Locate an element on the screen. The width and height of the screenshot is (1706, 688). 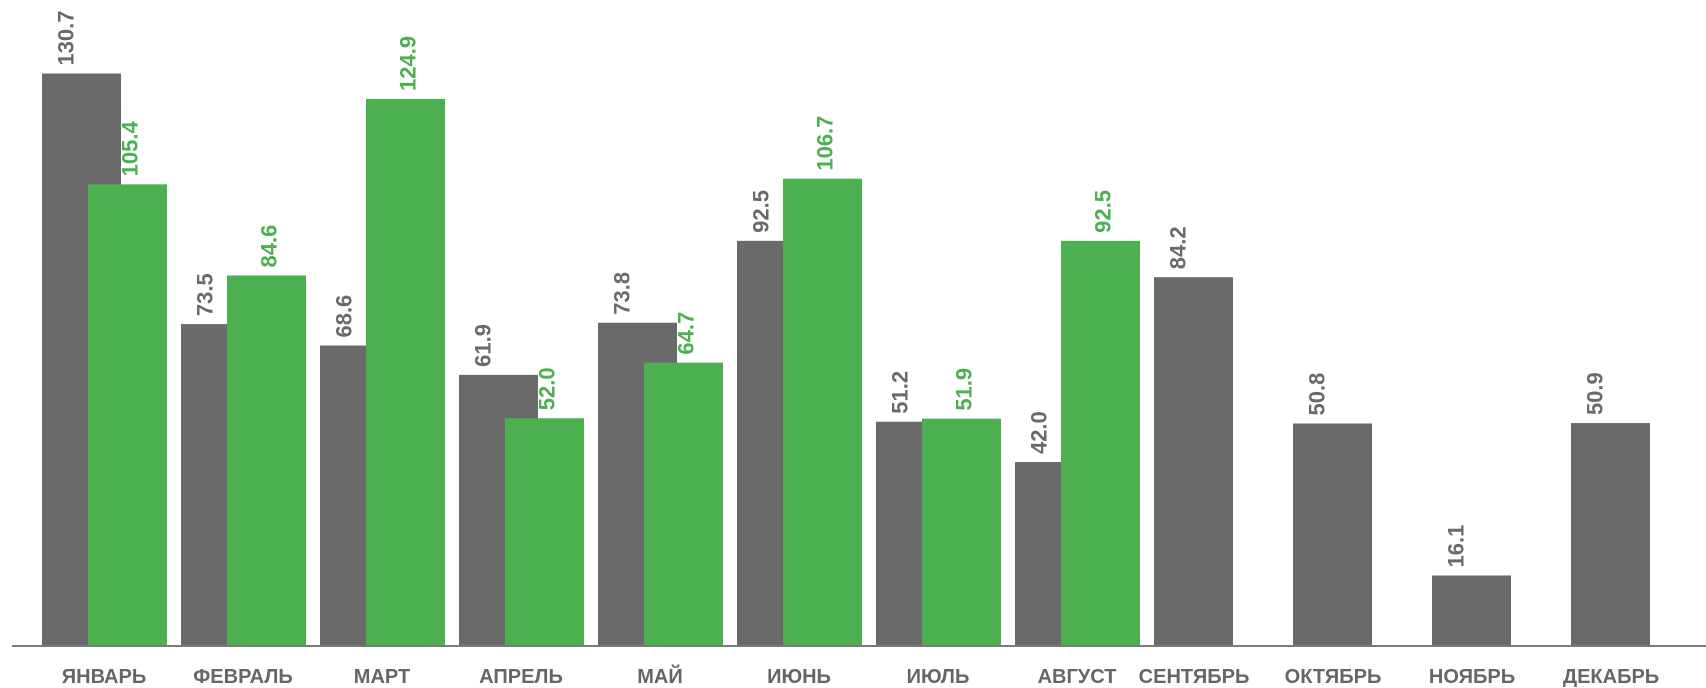
value-label-series1-month-2: 73.5 is located at coordinates (204, 294).